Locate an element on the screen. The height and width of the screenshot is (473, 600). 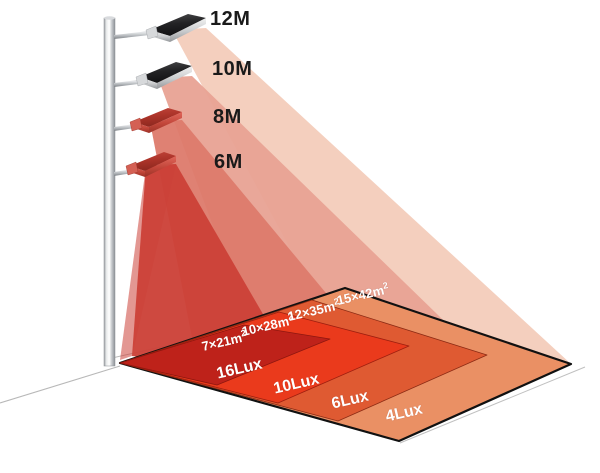
ground-area-16lux is located at coordinates (225, 355).